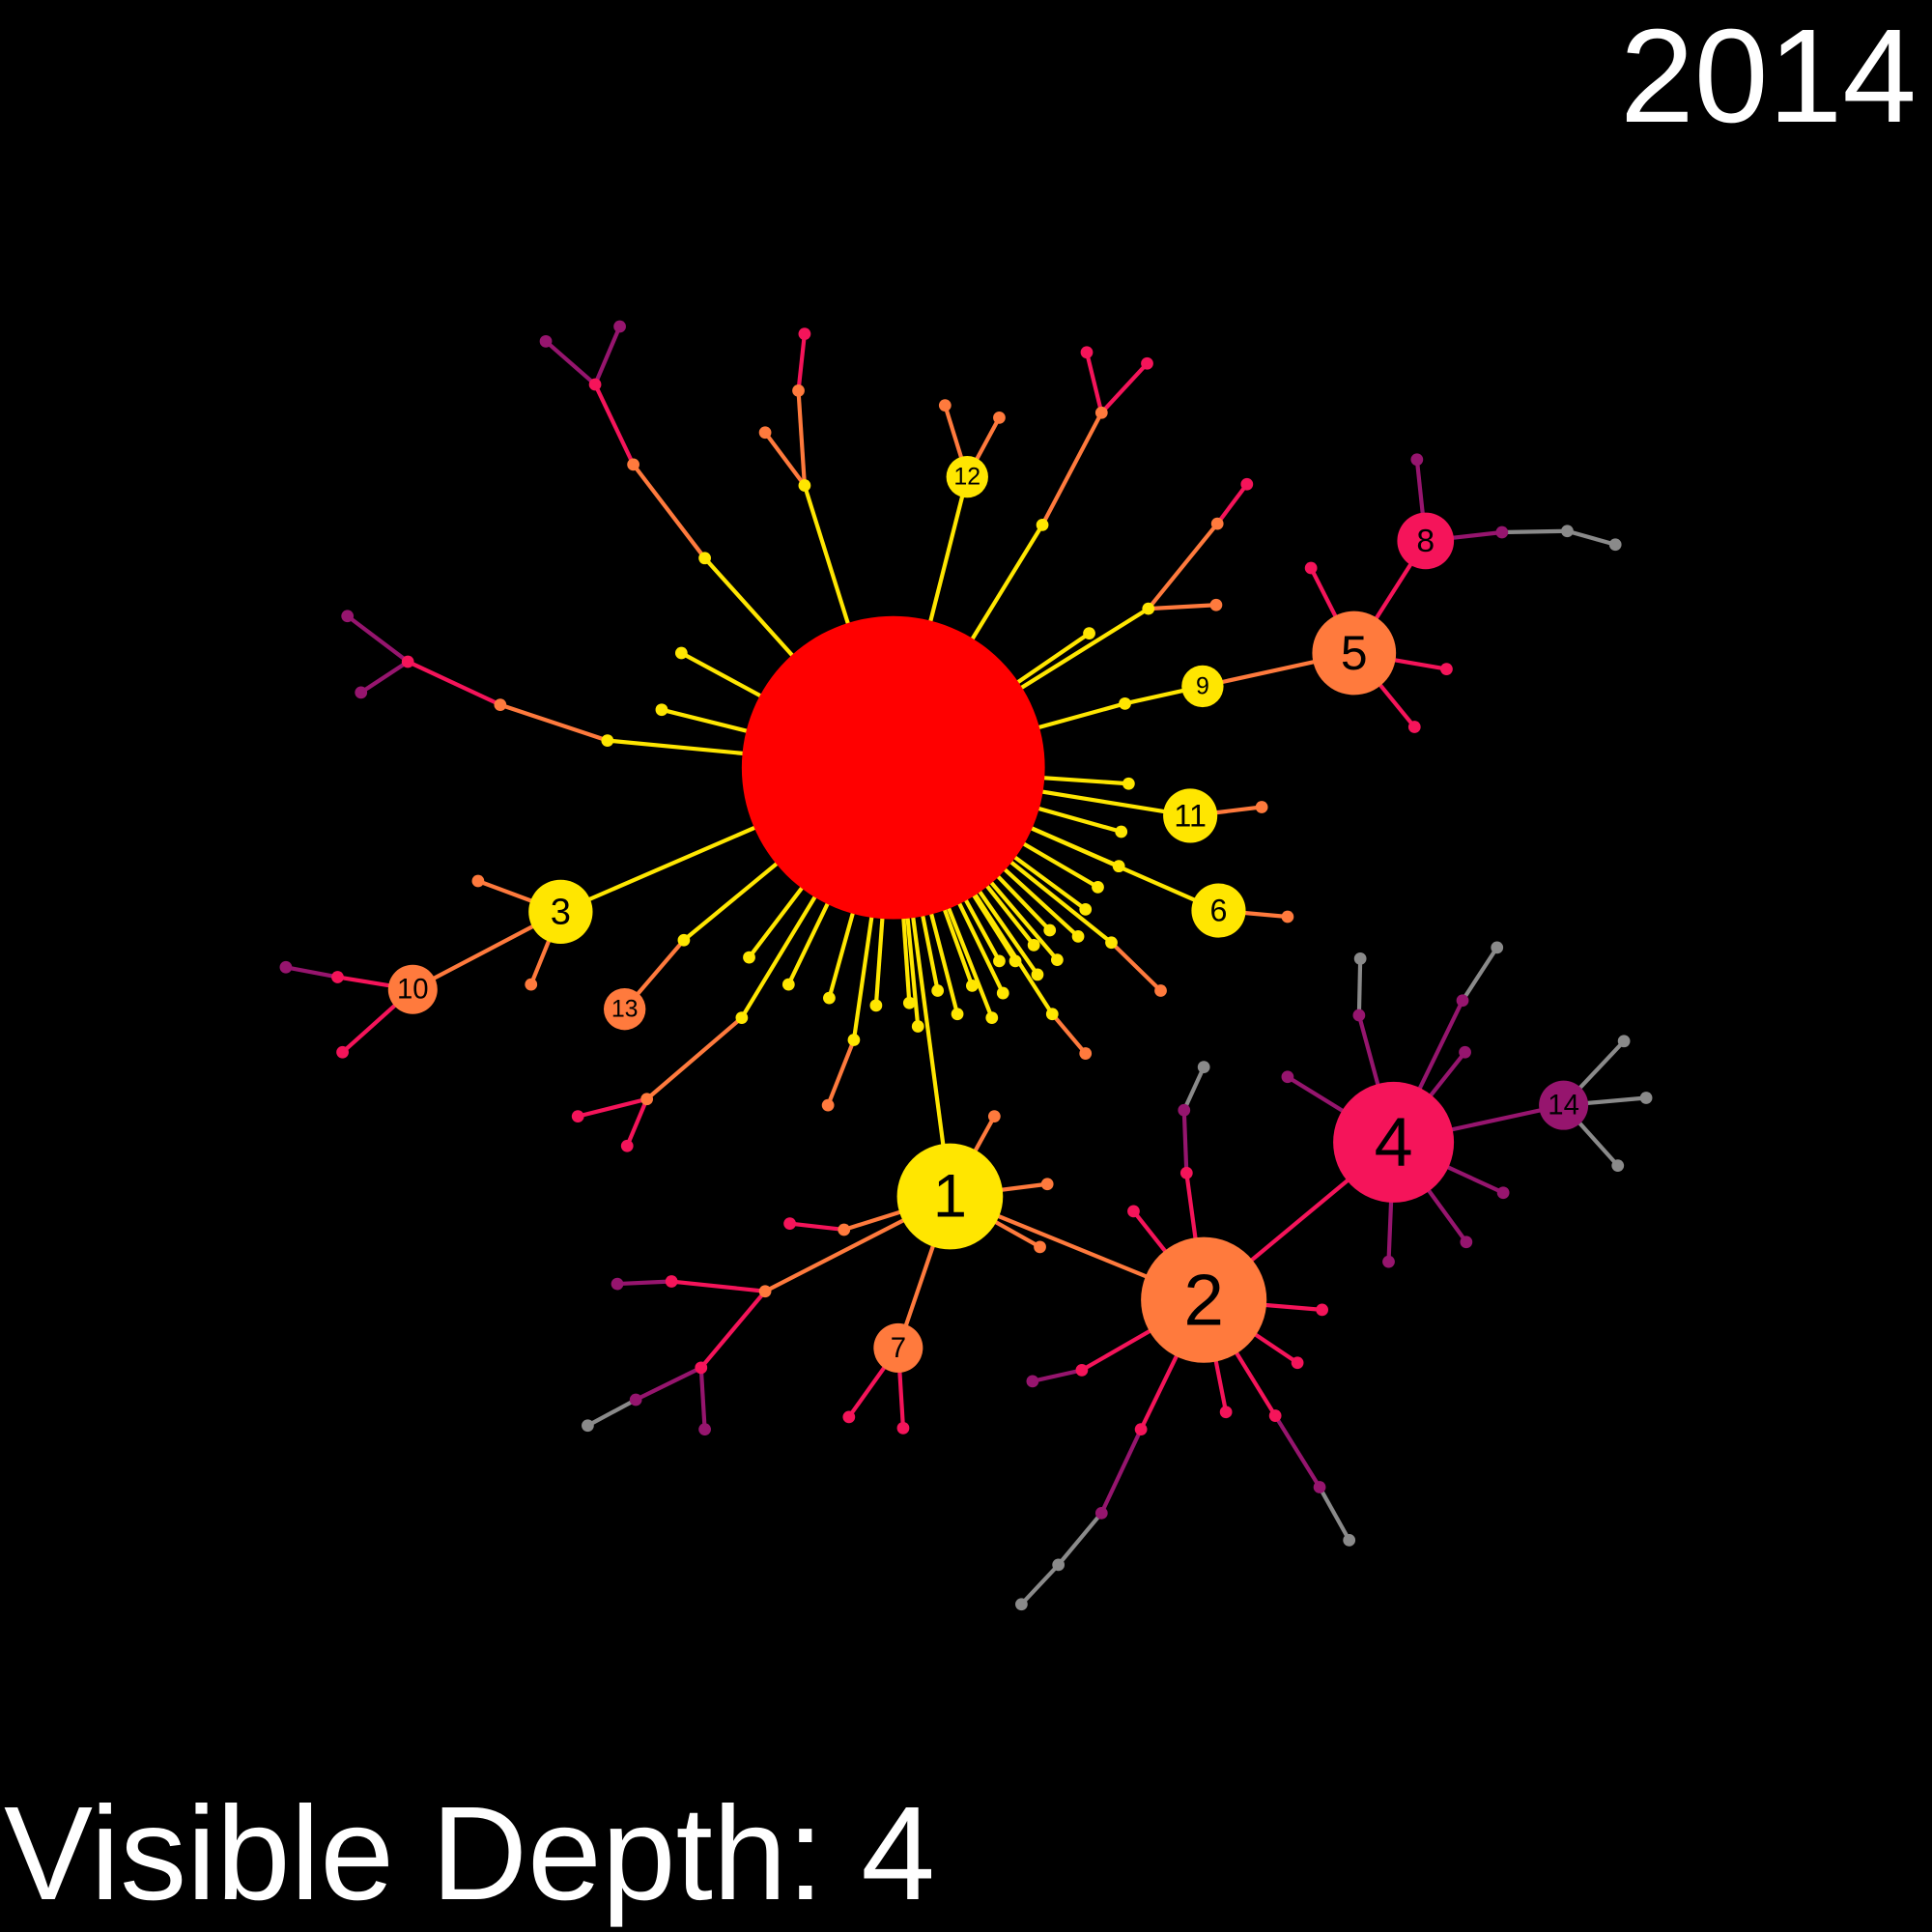 This screenshot has width=1932, height=1932. I want to click on visible-depth-label: Visible Depth: 4, so click(470, 1853).